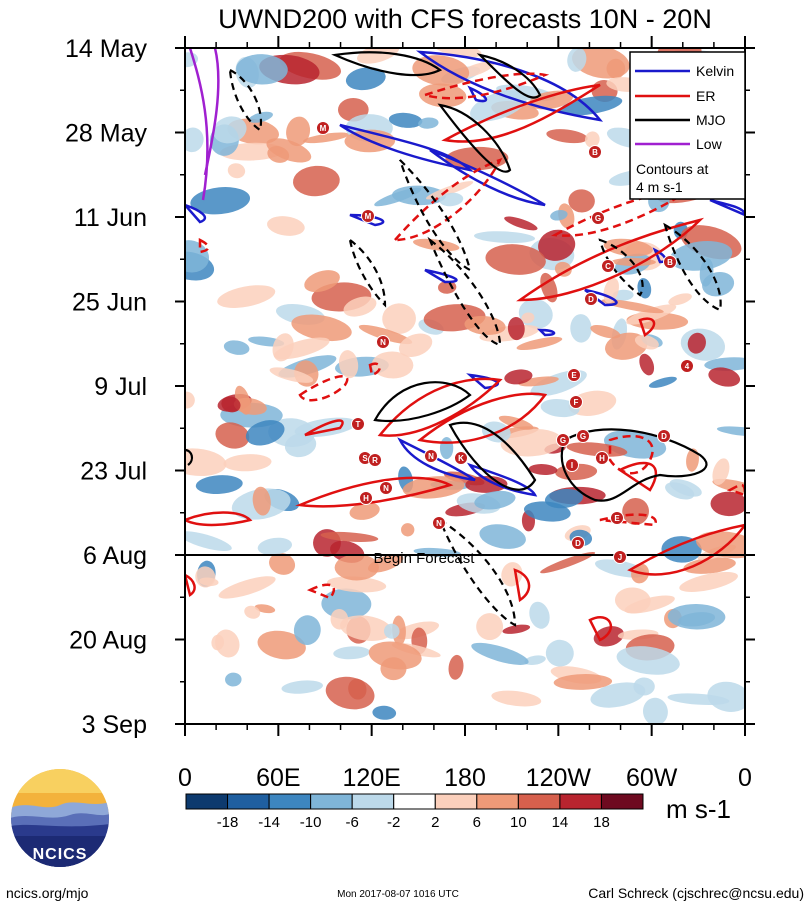 This screenshot has height=907, width=809. I want to click on legend-contour-note-1: Contours at, so click(672, 169).